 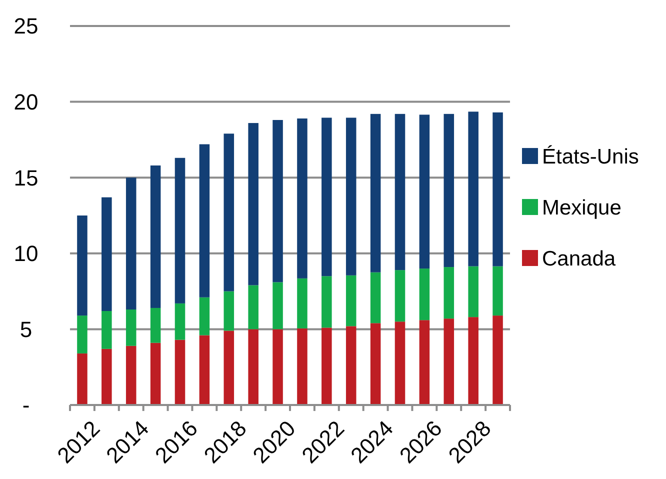 What do you see at coordinates (582, 208) in the screenshot?
I see `legend-label: Mexique` at bounding box center [582, 208].